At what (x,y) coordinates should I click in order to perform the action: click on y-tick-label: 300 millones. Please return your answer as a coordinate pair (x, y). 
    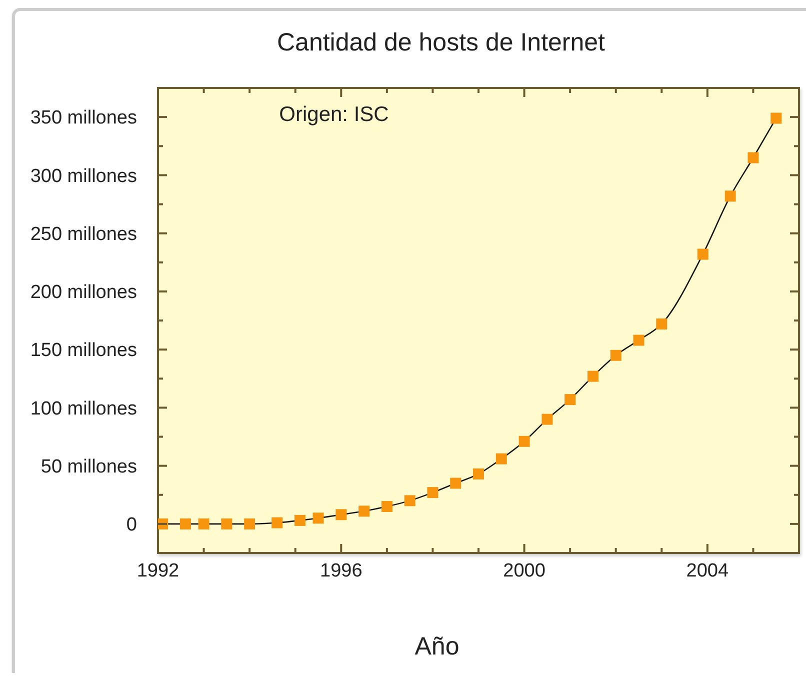
    Looking at the image, I should click on (83, 176).